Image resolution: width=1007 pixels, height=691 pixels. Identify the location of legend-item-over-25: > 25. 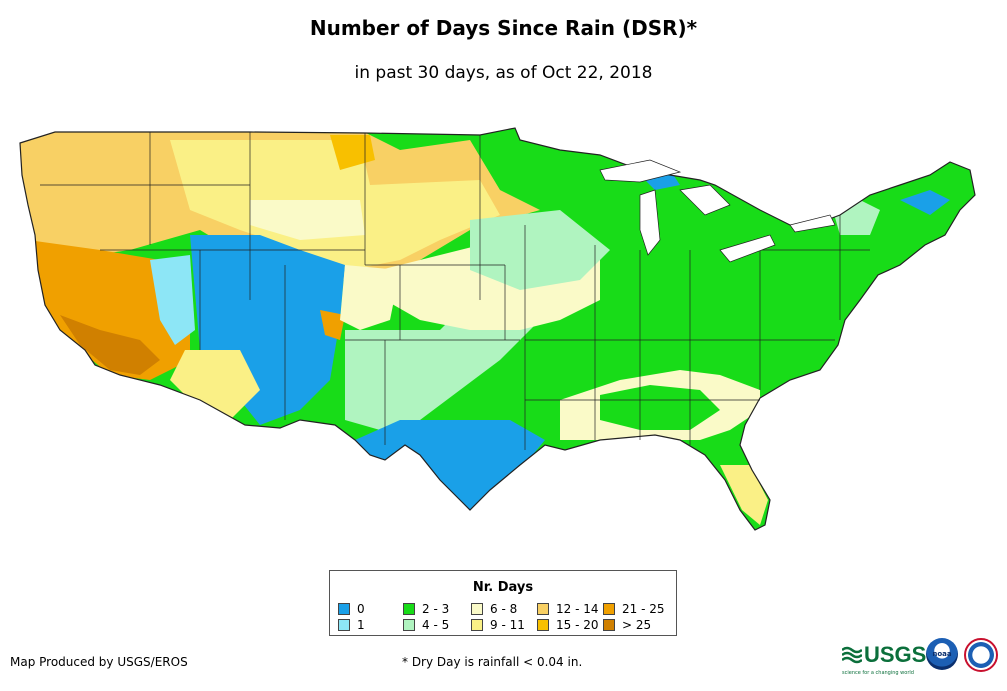
(627, 625).